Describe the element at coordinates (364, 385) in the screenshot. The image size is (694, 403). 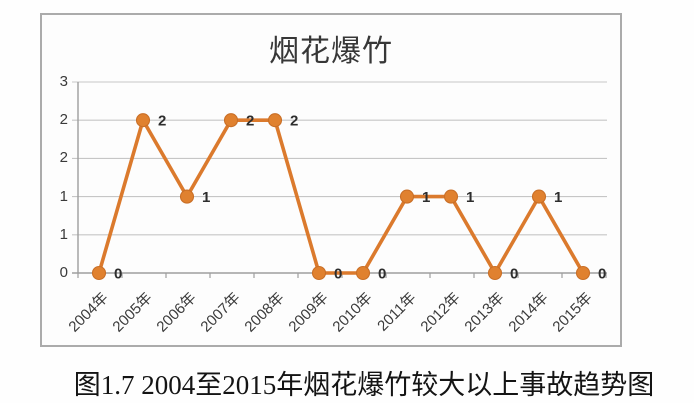
I see `figure-caption: 图1.7 2004至2015年烟花爆竹较大以上事故趋势图` at that location.